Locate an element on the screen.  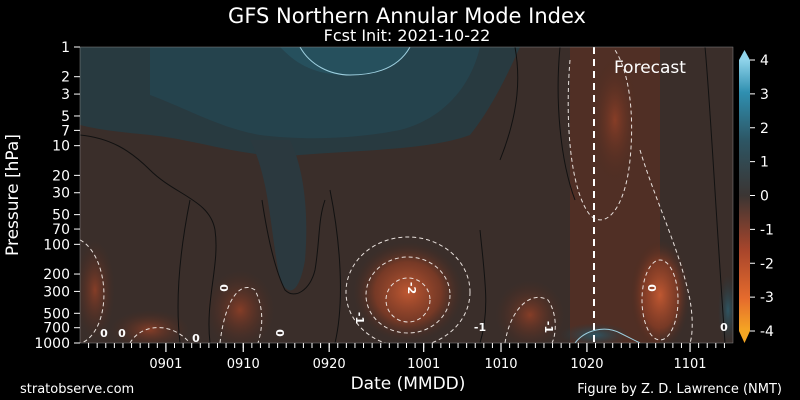
forecast-label: Forecast is located at coordinates (650, 68).